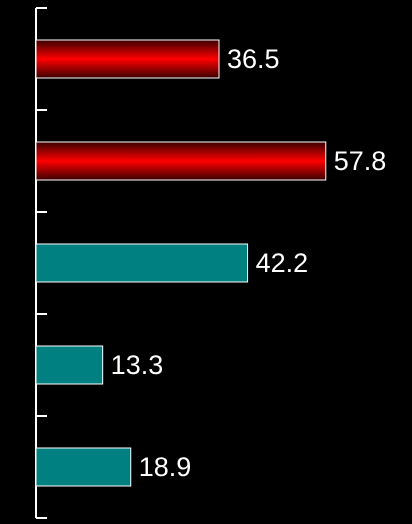 The height and width of the screenshot is (524, 412). What do you see at coordinates (137, 365) in the screenshot?
I see `value-label: 13.3` at bounding box center [137, 365].